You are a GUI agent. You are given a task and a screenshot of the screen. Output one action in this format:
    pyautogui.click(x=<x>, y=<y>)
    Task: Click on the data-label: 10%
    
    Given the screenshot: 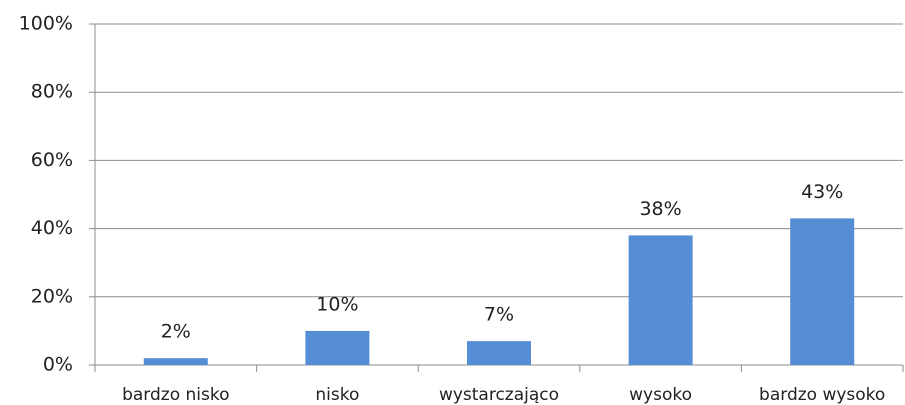 What is the action you would take?
    pyautogui.click(x=337, y=304)
    